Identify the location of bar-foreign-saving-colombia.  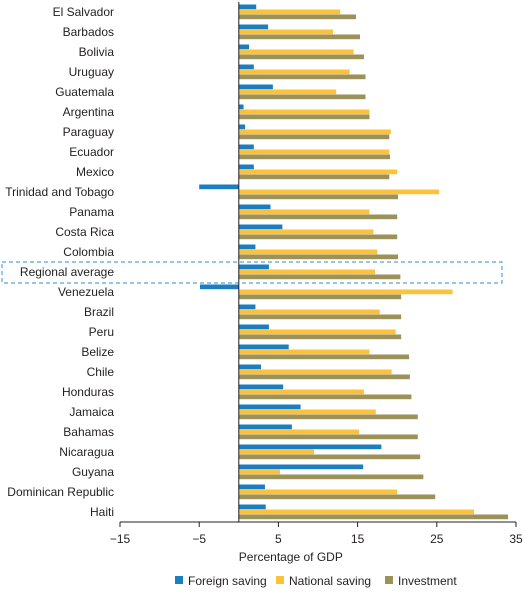
(247, 247).